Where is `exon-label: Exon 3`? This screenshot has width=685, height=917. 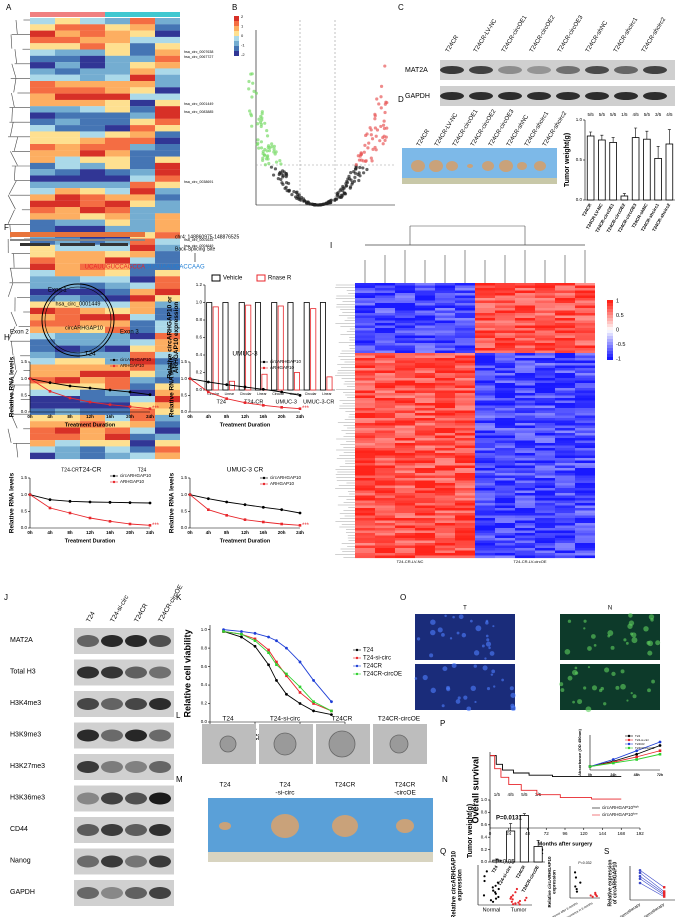
exon-label: Exon 3 is located at coordinates (129, 333).